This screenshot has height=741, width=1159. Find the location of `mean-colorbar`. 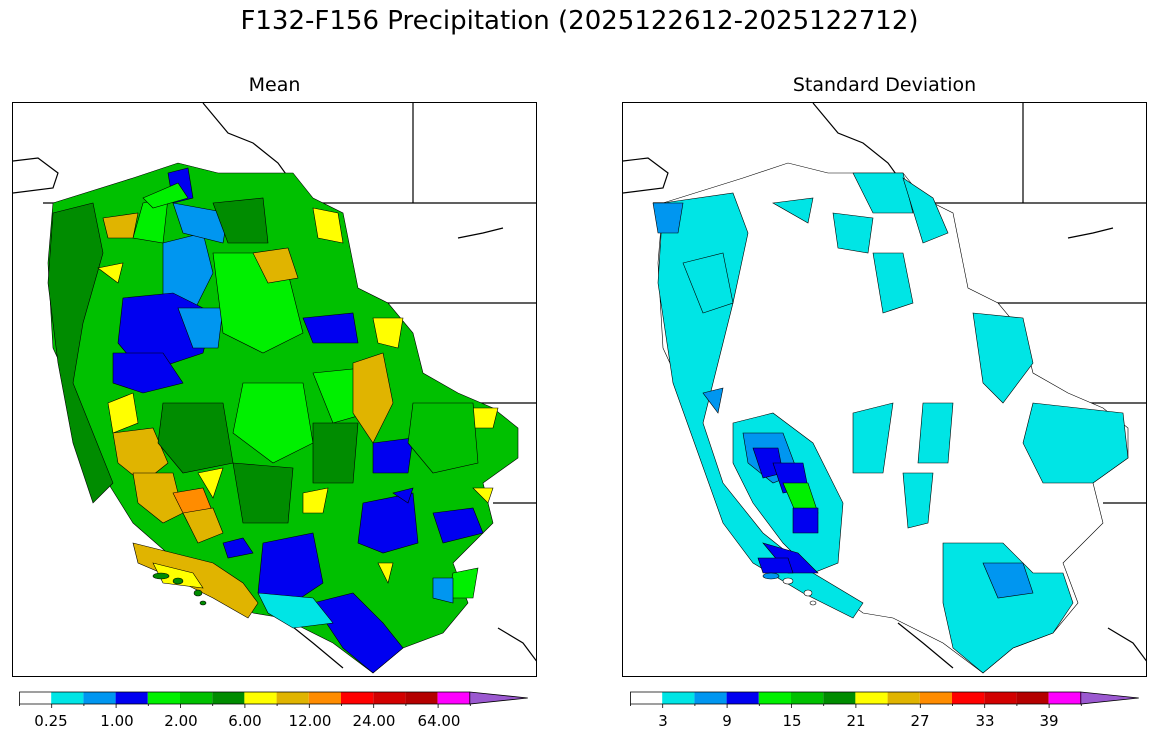

mean-colorbar is located at coordinates (275, 700).